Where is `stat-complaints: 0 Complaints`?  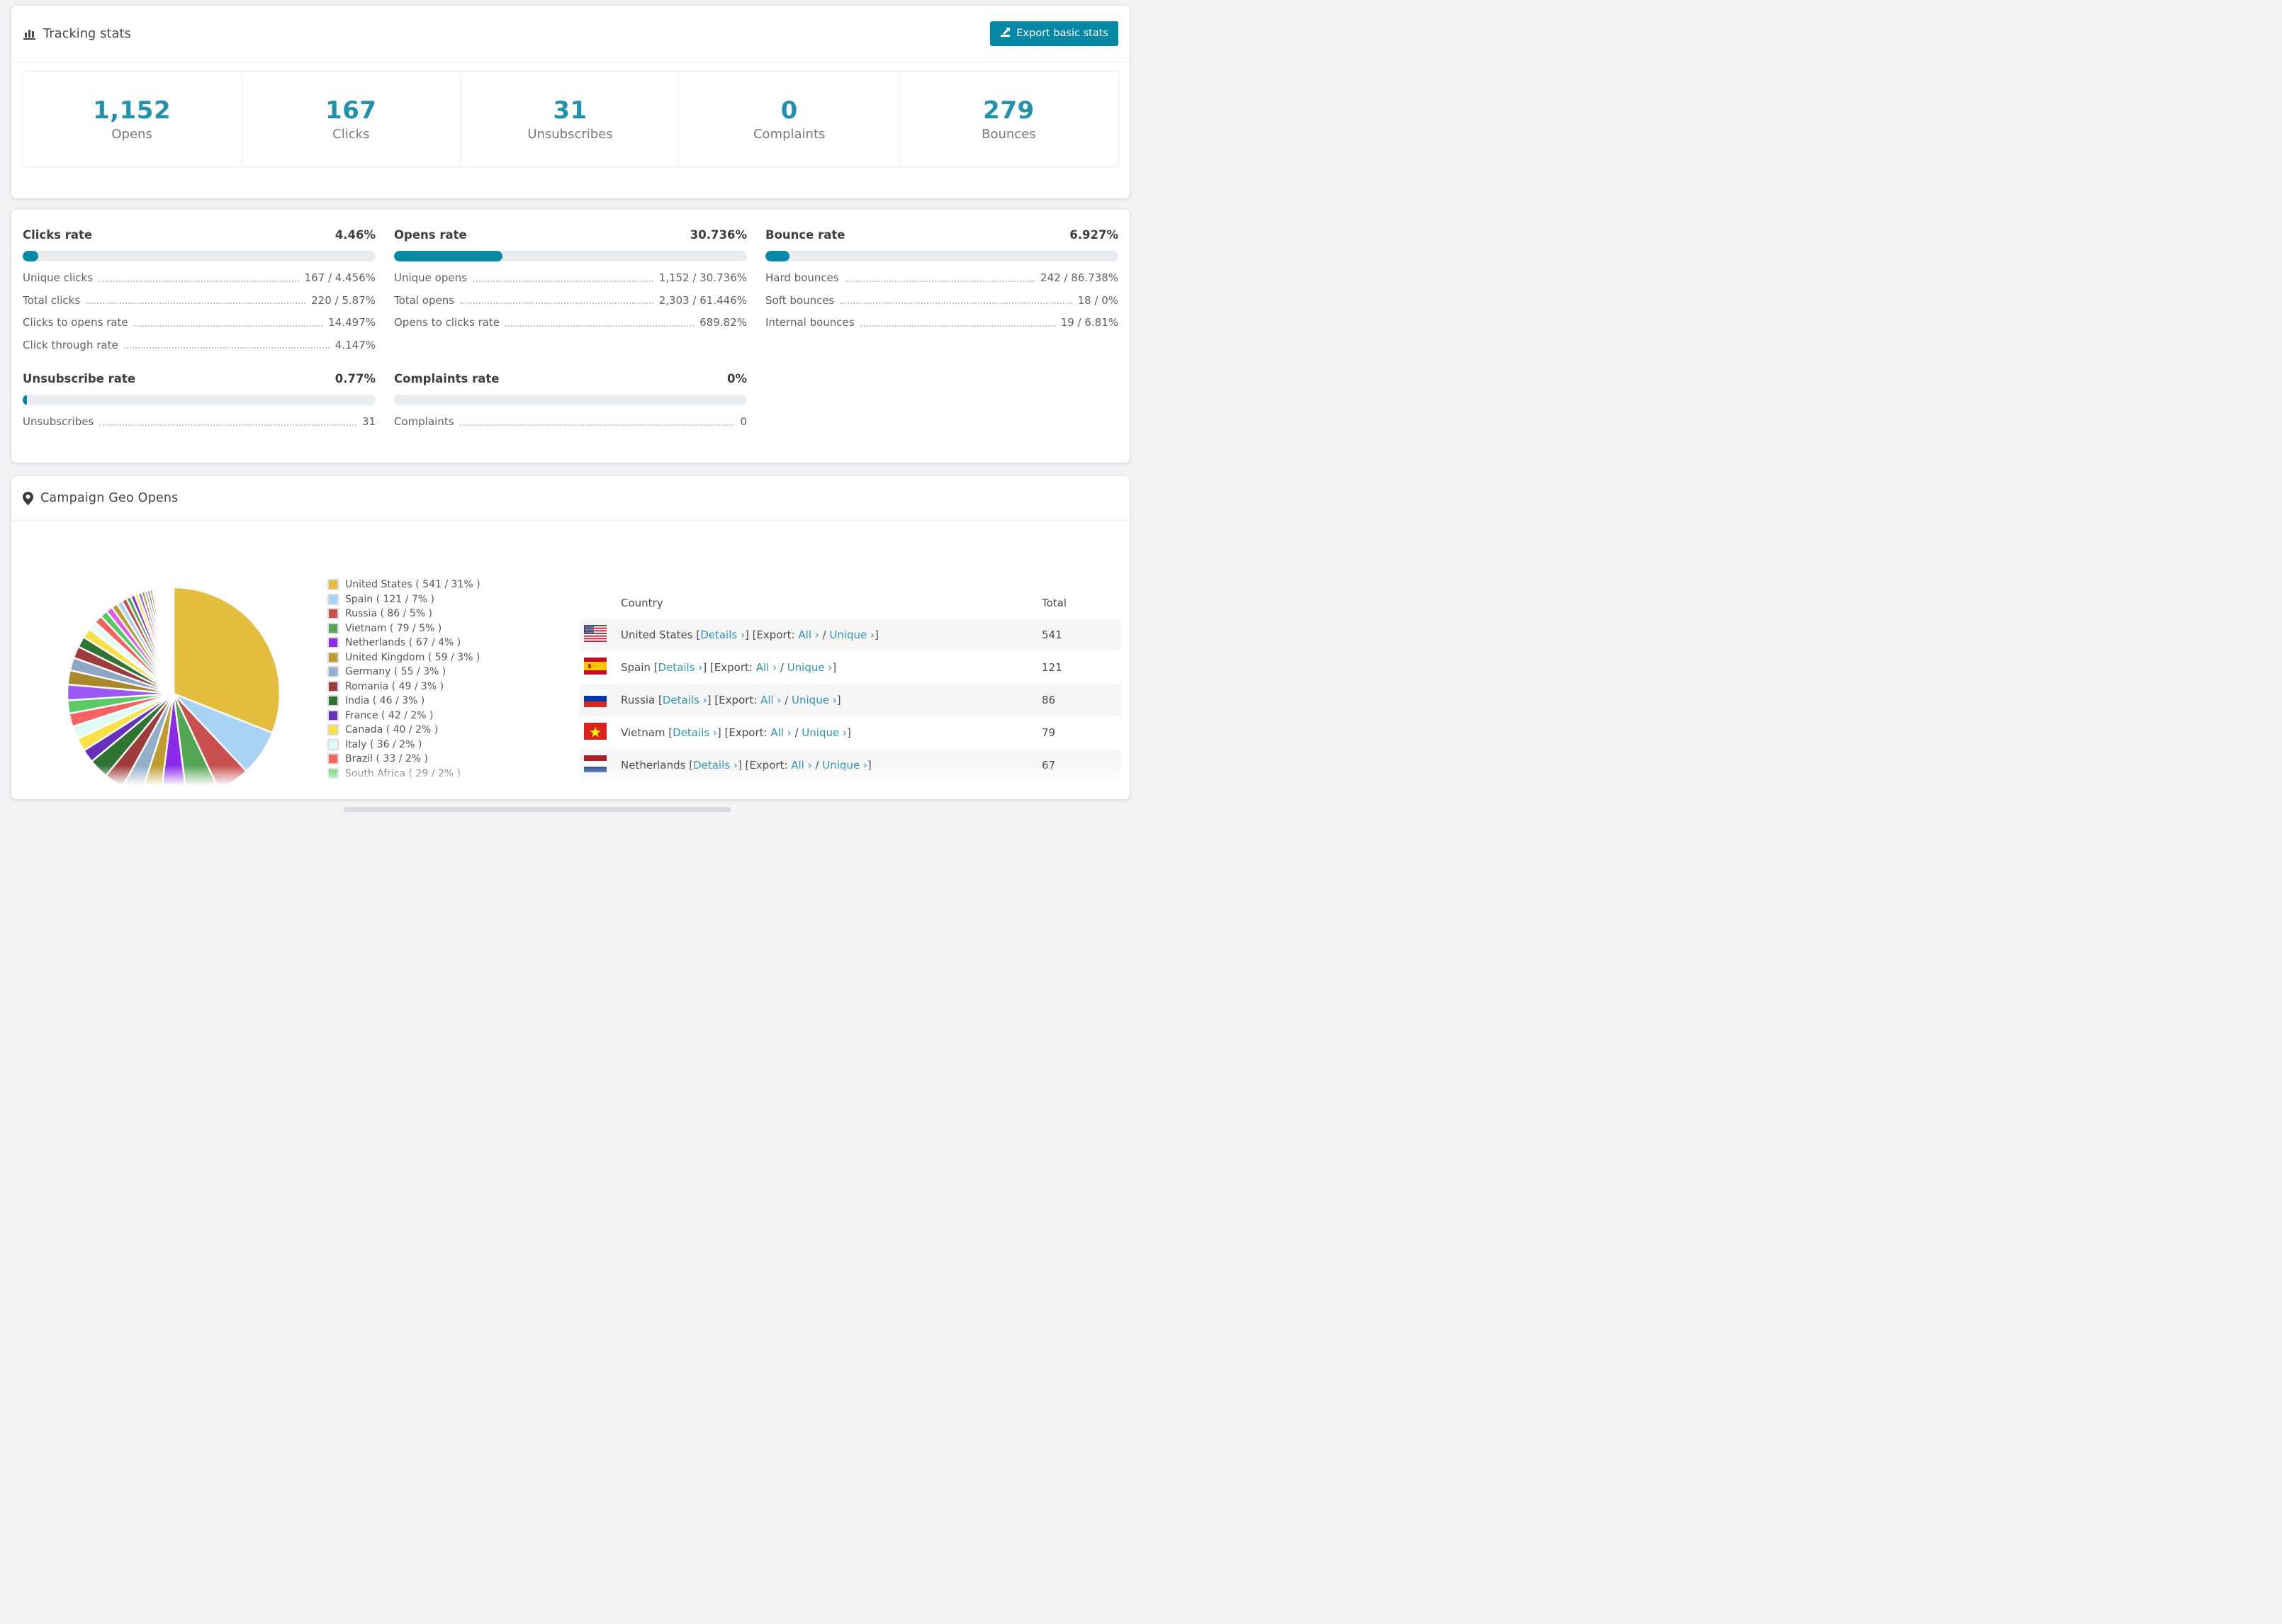 stat-complaints: 0 Complaints is located at coordinates (790, 120).